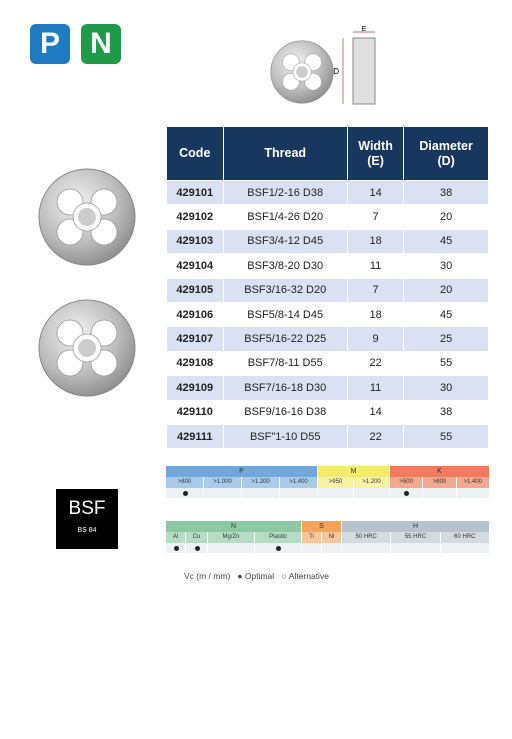 The height and width of the screenshot is (739, 512). Describe the element at coordinates (446, 412) in the screenshot. I see `table-cell: 38` at that location.